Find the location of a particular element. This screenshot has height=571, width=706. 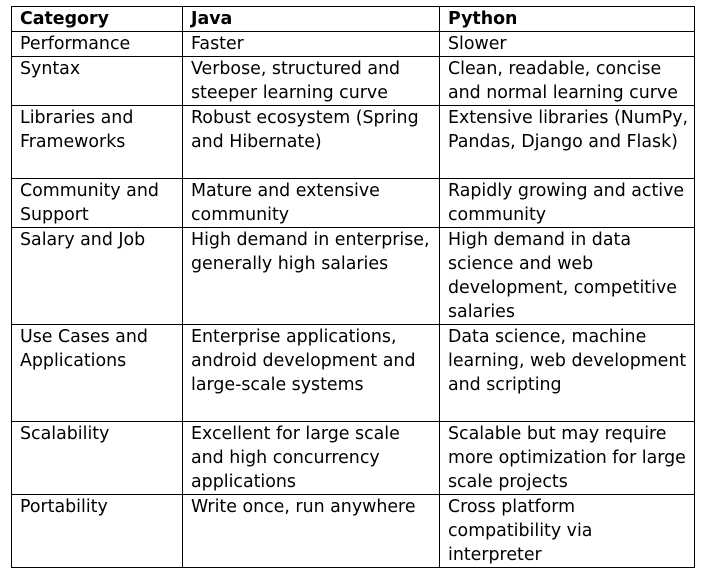

python-cell: Rapidly growing and active community is located at coordinates (567, 203).